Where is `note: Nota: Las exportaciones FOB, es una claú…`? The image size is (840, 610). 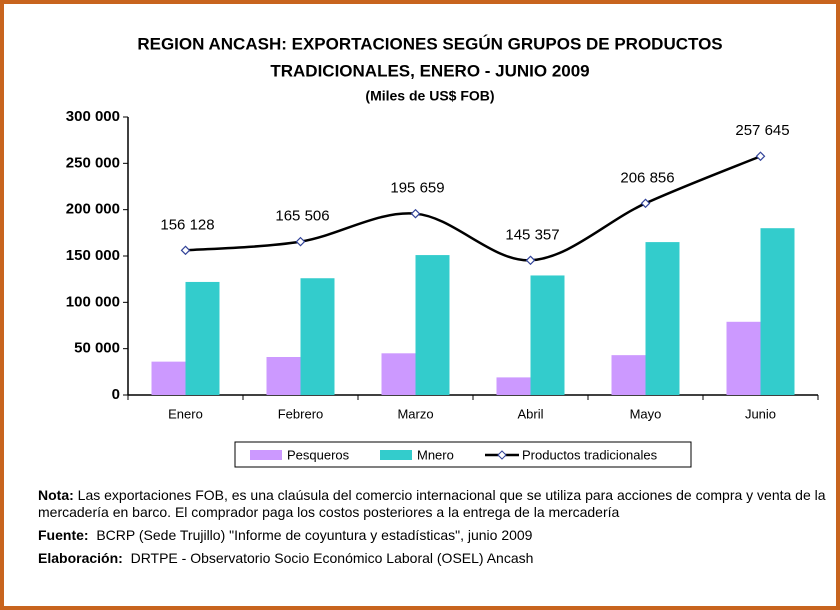 note: Nota: Las exportaciones FOB, es una claú… is located at coordinates (433, 504).